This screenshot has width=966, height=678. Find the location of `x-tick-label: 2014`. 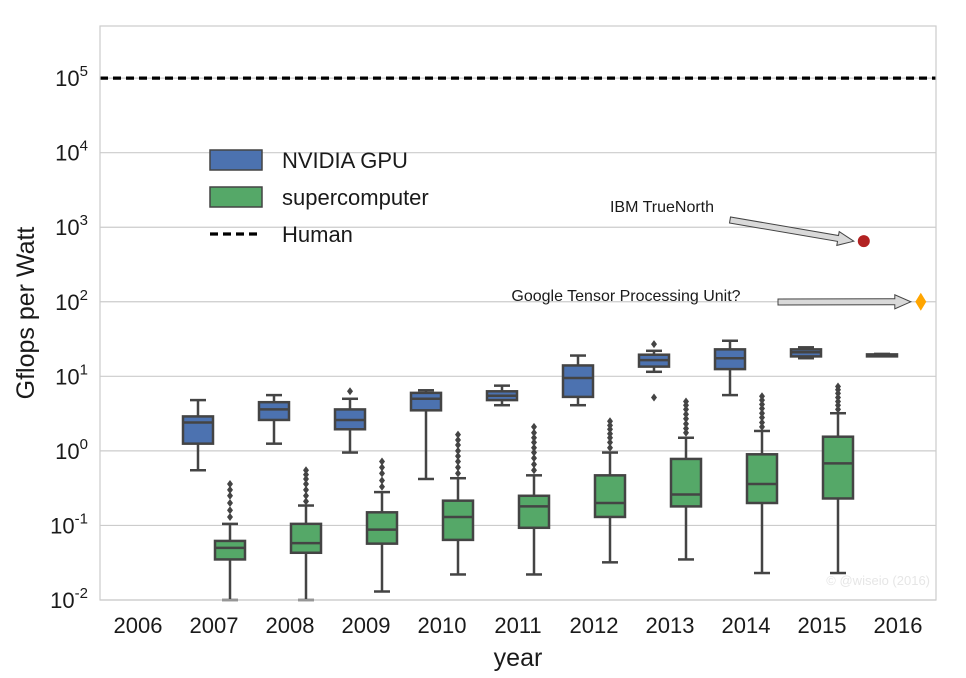

x-tick-label: 2014 is located at coordinates (746, 625).